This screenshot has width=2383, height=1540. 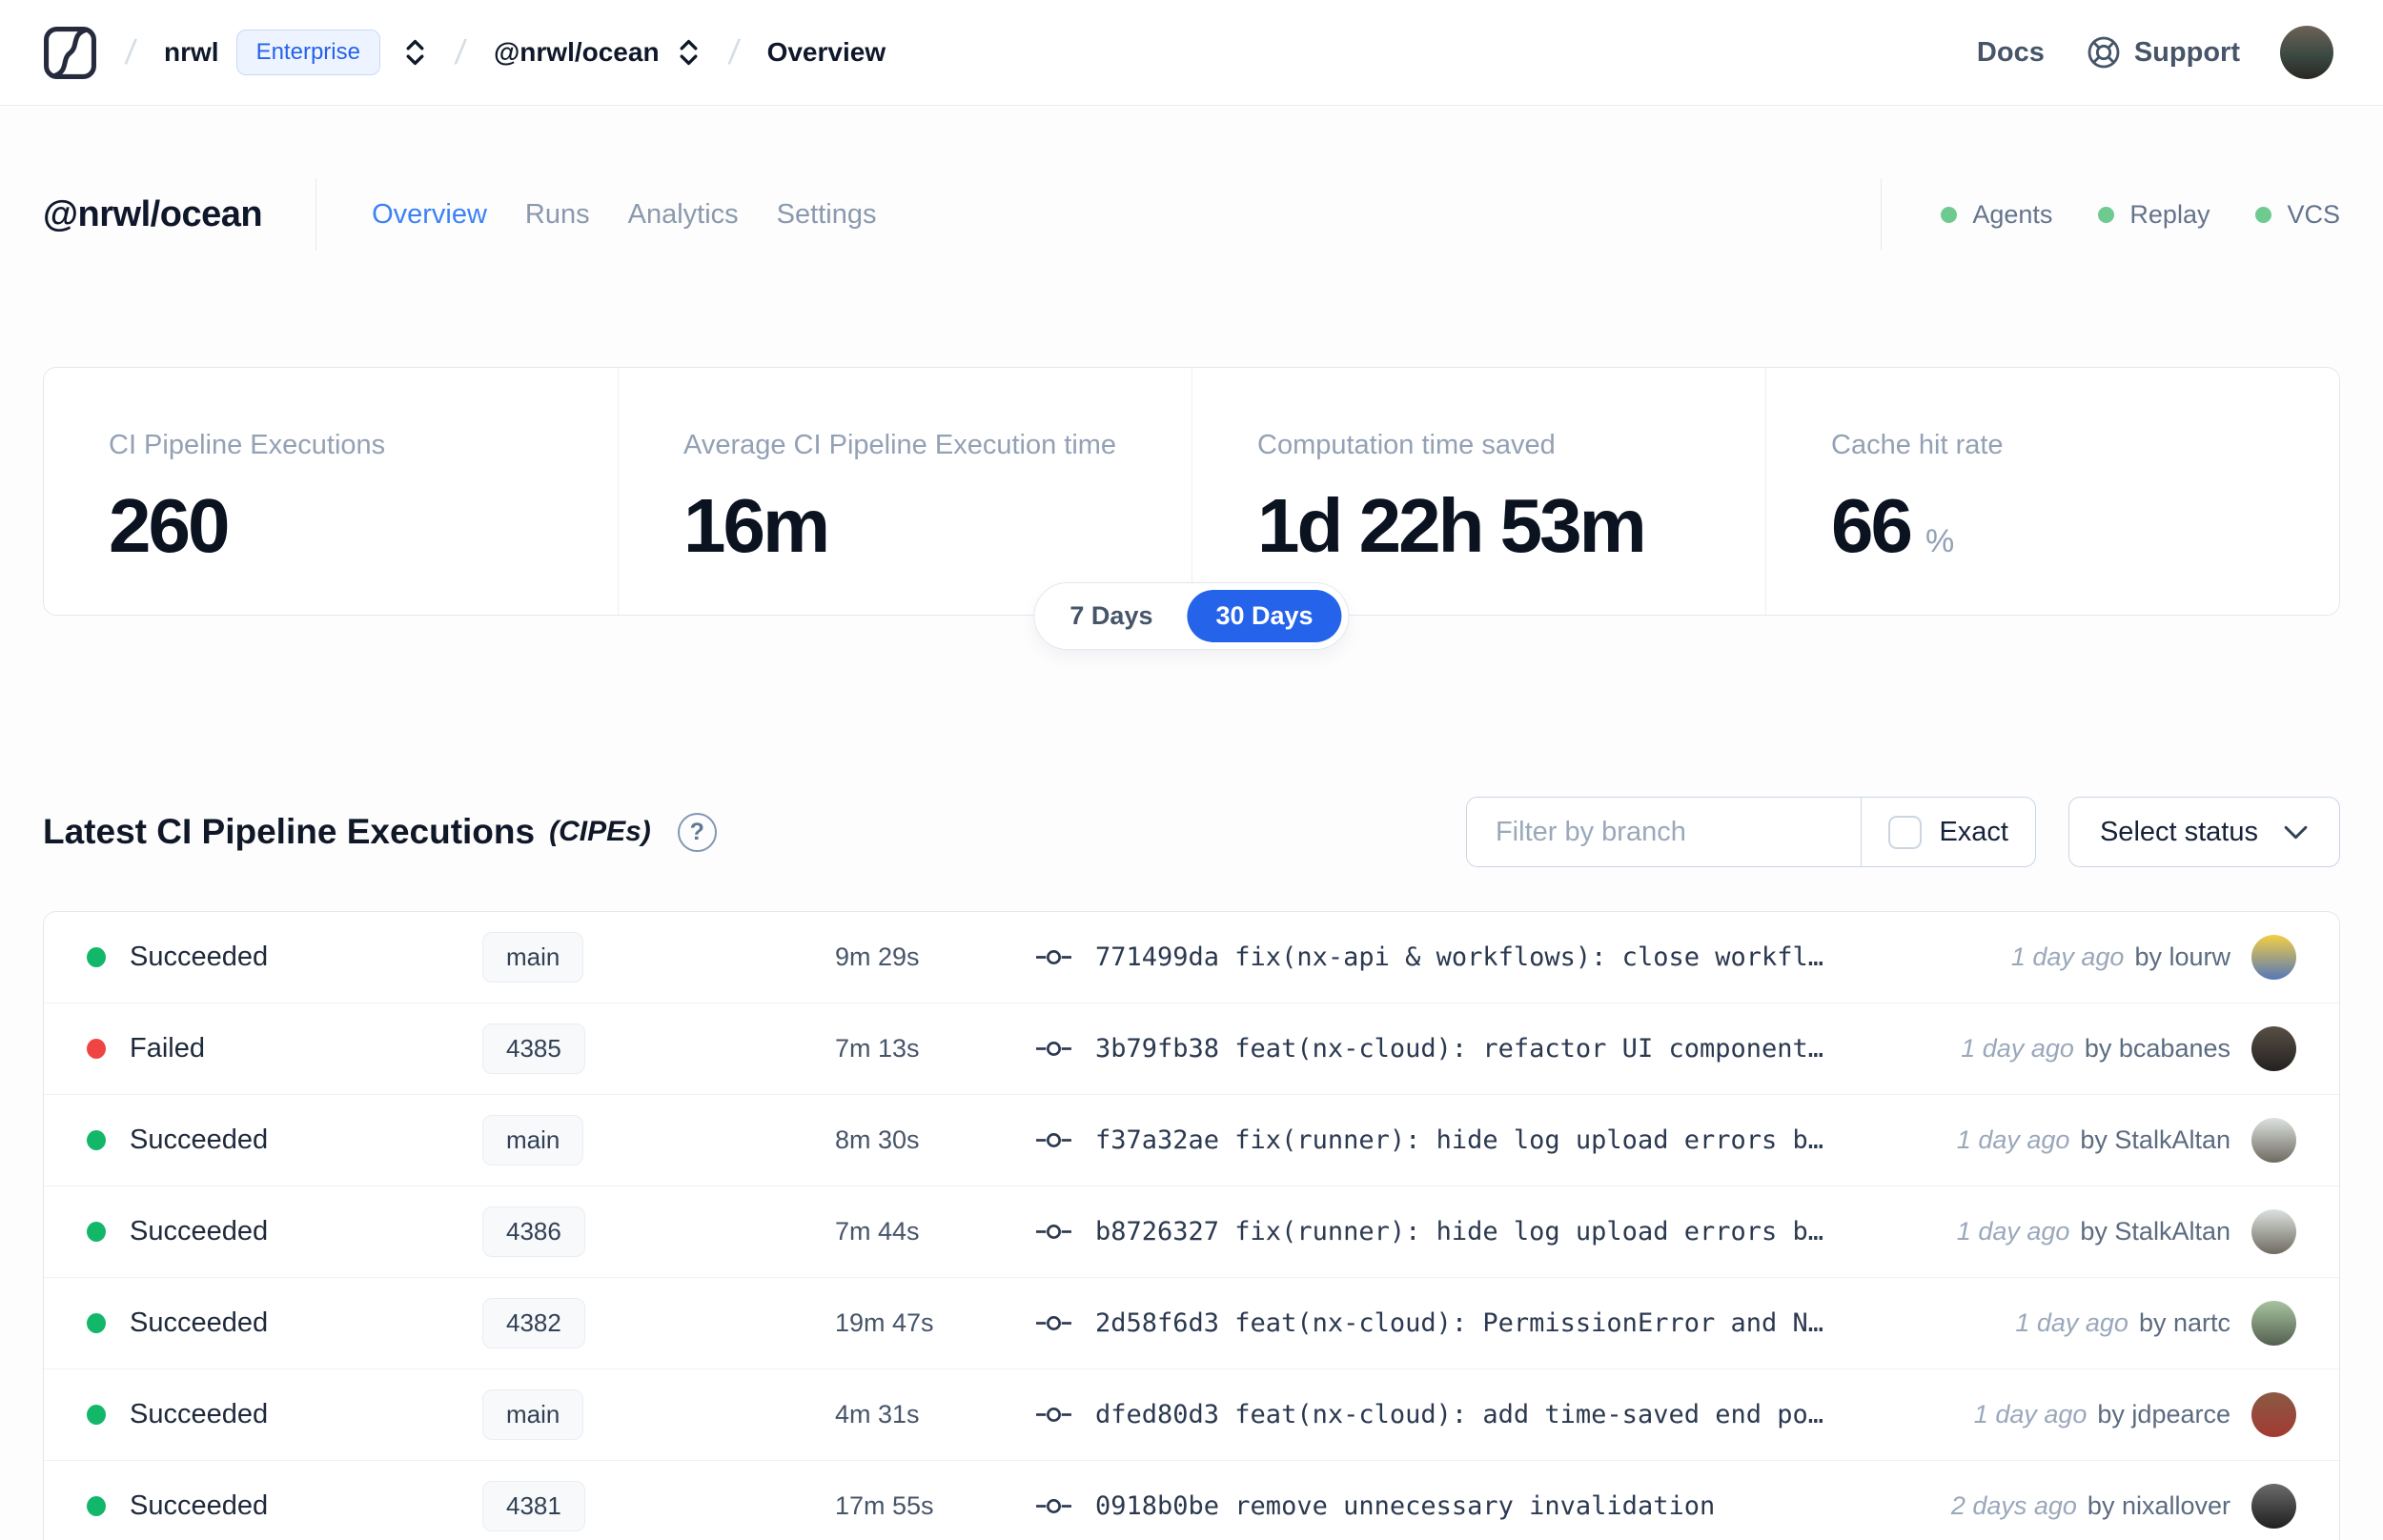 What do you see at coordinates (2162, 52) in the screenshot?
I see `support-link: Support` at bounding box center [2162, 52].